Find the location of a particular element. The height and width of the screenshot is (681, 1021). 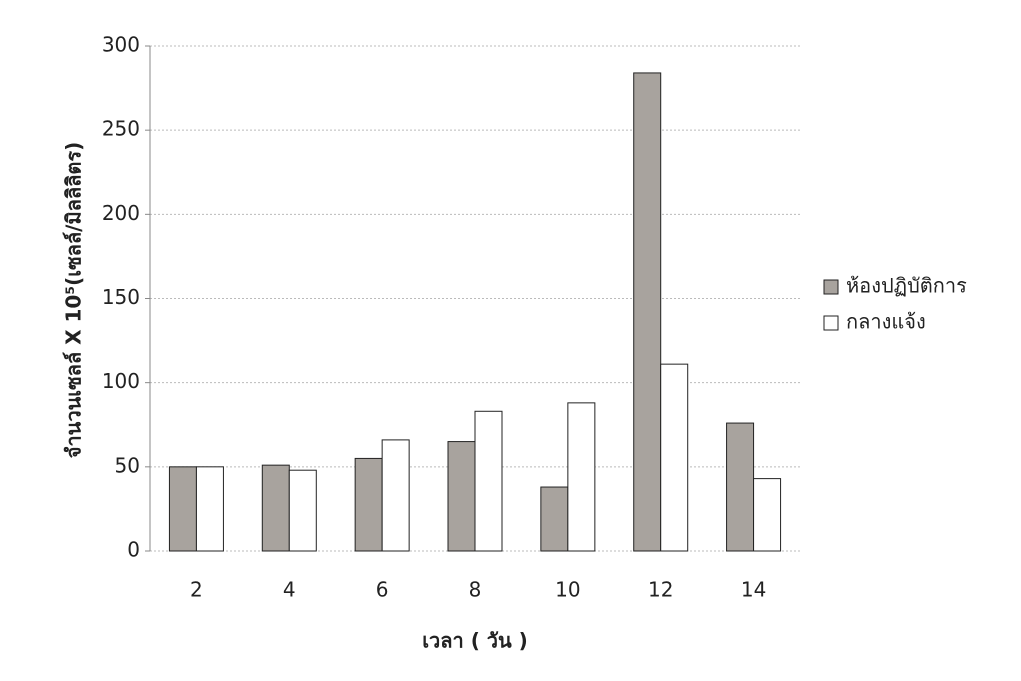

y-tick-label: 300 is located at coordinates (121, 45).